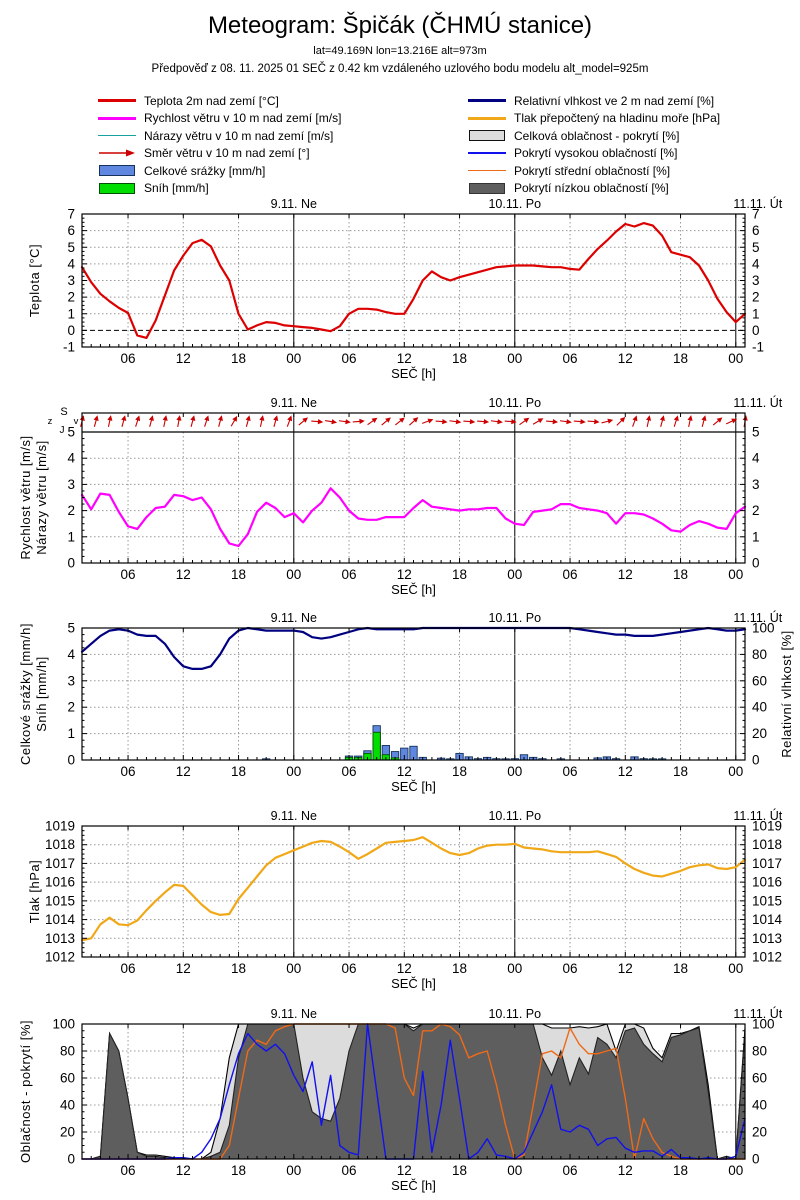 The image size is (800, 1200). What do you see at coordinates (756, 230) in the screenshot?
I see `svg-text: 6` at bounding box center [756, 230].